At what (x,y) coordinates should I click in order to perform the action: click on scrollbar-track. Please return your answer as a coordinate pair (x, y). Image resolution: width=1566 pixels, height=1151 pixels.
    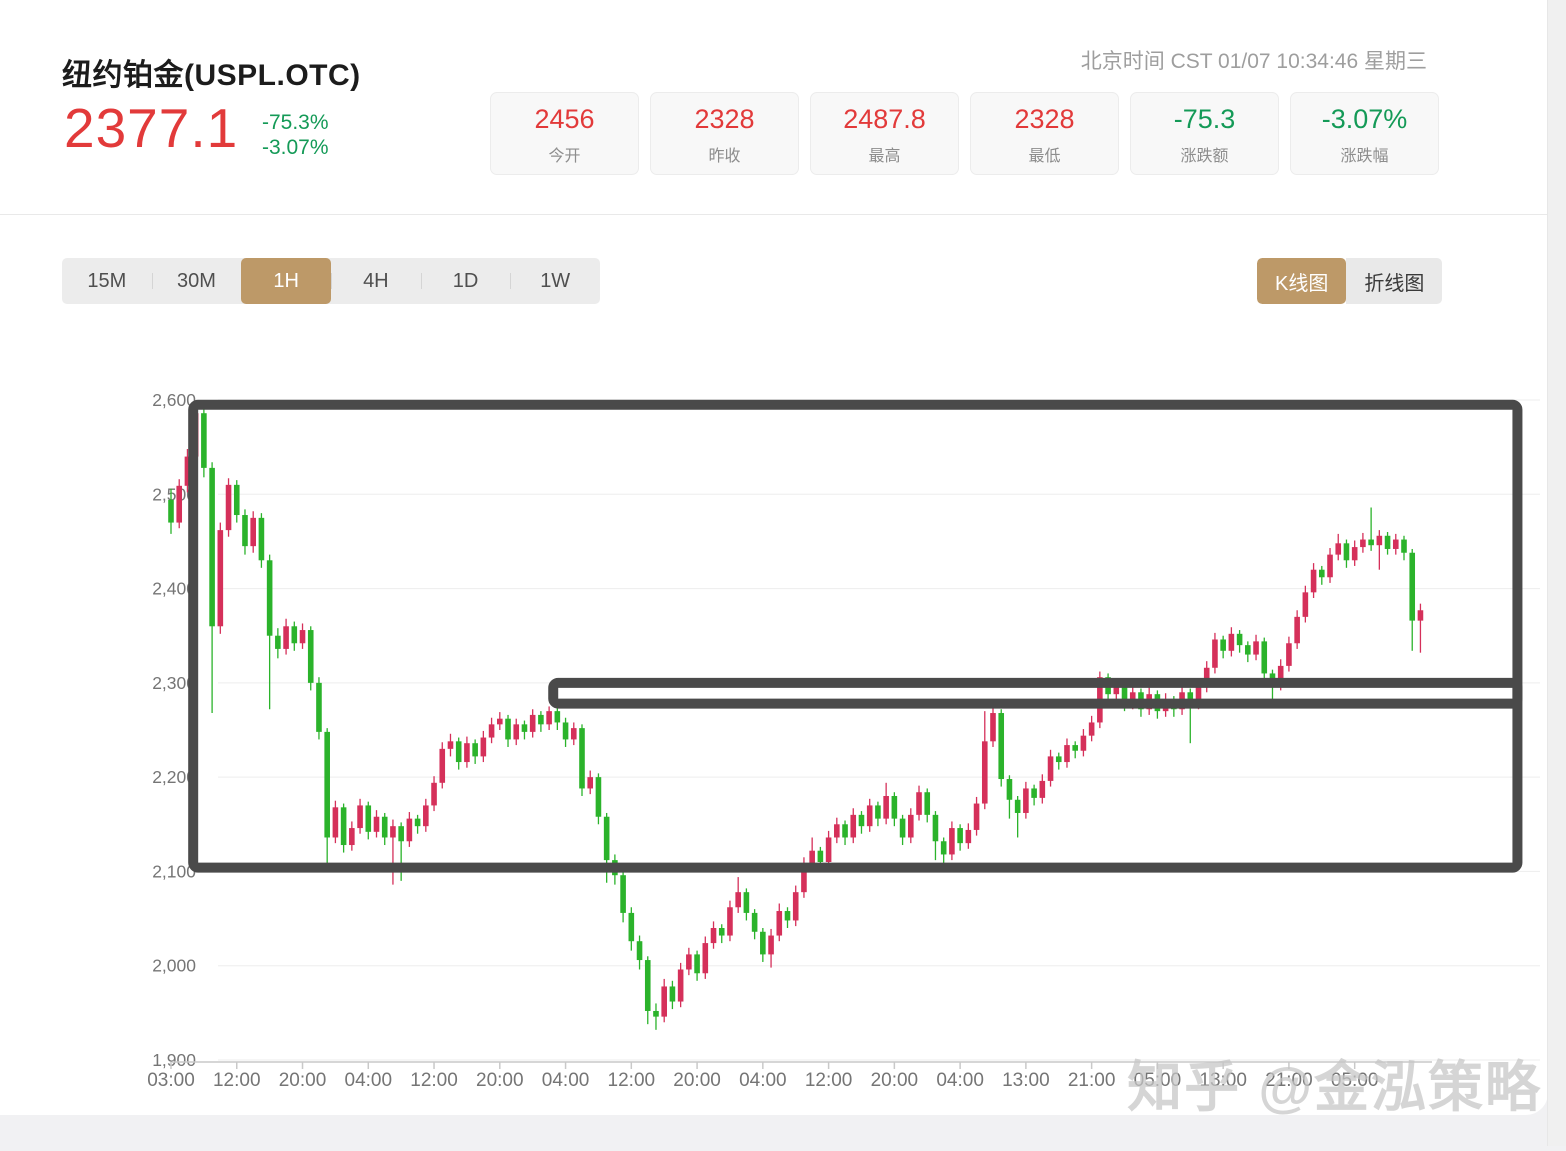
    Looking at the image, I should click on (1556, 573).